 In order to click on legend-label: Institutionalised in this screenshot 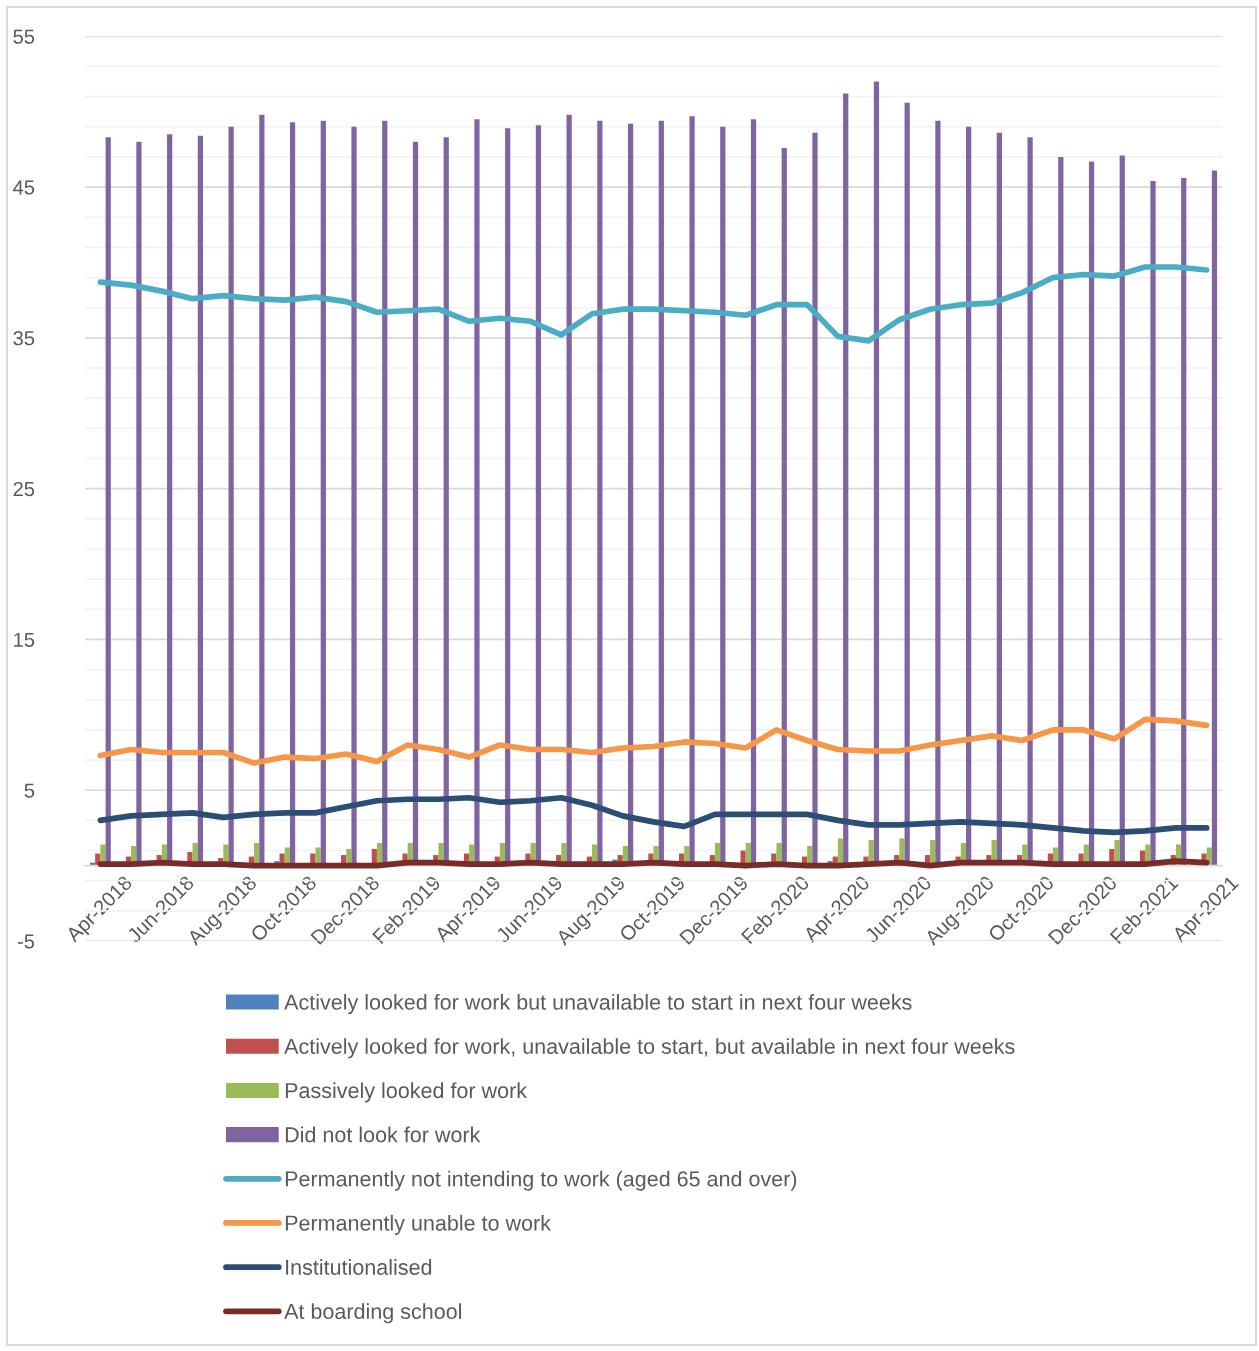, I will do `click(359, 1267)`.